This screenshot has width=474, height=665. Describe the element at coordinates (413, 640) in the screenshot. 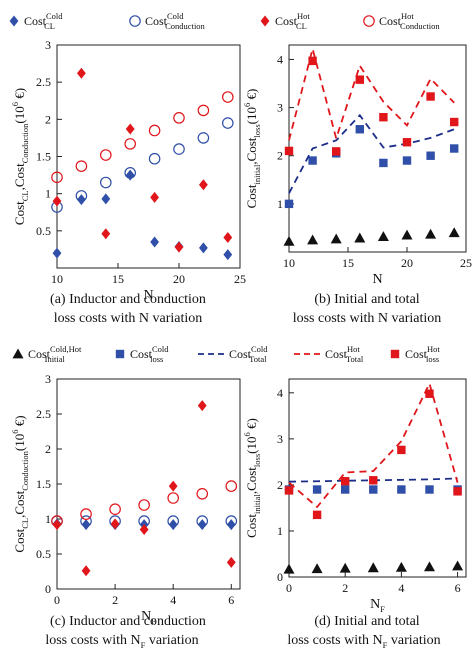

I see `caption-d-tail: variation` at that location.